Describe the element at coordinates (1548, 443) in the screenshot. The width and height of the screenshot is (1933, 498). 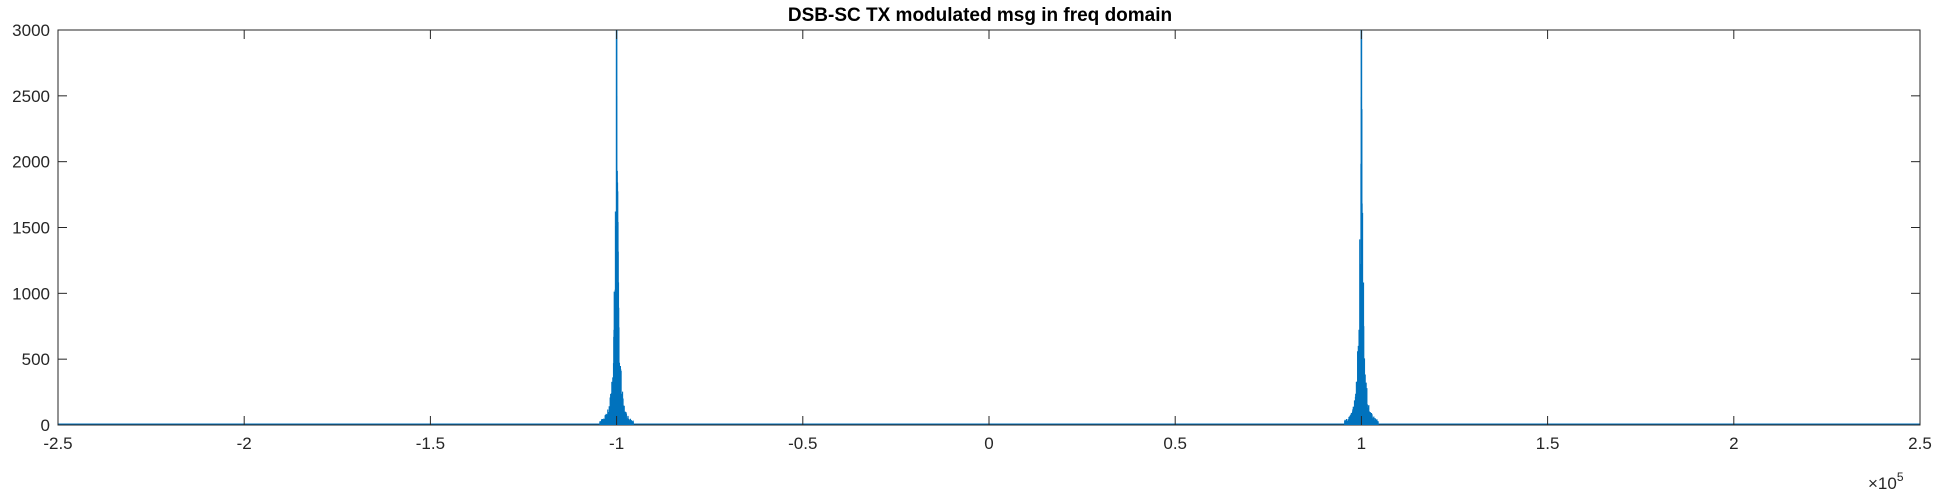
I see `x-tick-label: 1.5` at that location.